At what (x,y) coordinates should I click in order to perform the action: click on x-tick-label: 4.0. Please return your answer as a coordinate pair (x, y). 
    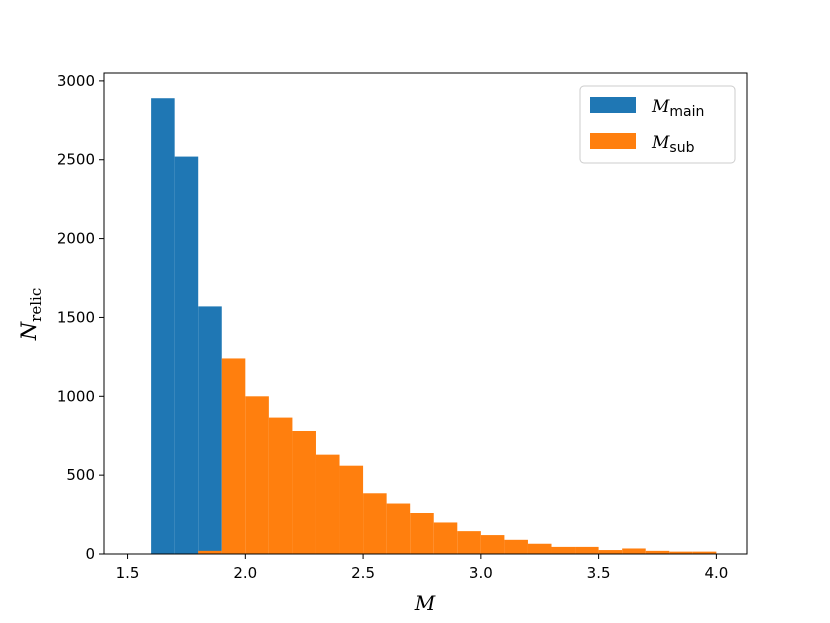
    Looking at the image, I should click on (716, 573).